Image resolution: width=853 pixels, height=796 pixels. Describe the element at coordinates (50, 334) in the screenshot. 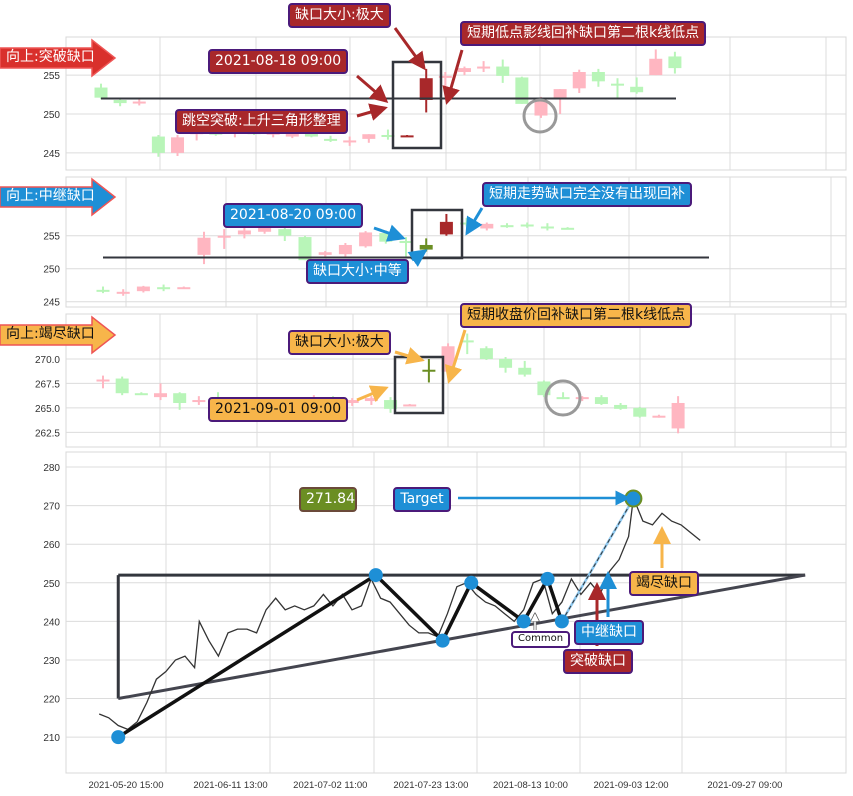

I see `panel3-tag: 向上:竭尽缺口` at that location.